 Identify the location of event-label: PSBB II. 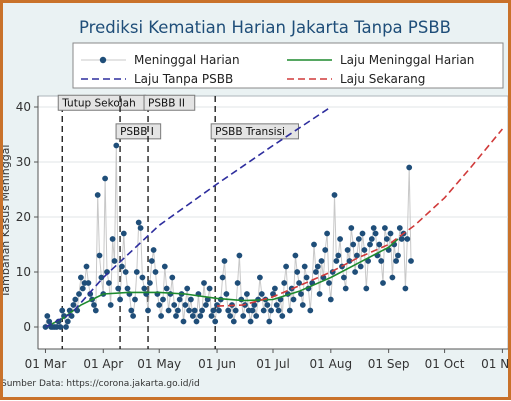
(166, 103).